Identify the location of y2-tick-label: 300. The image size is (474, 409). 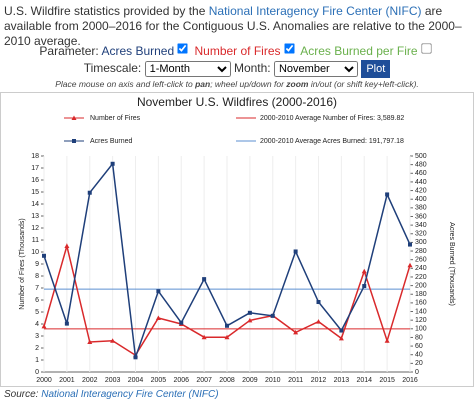
(421, 242).